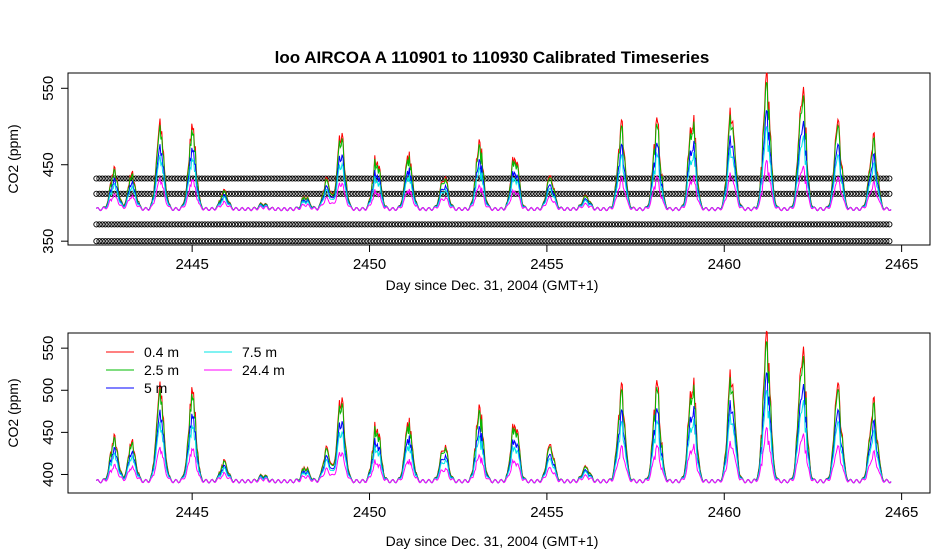 This screenshot has width=950, height=555. What do you see at coordinates (155, 388) in the screenshot?
I see `legend-label: 5 m` at bounding box center [155, 388].